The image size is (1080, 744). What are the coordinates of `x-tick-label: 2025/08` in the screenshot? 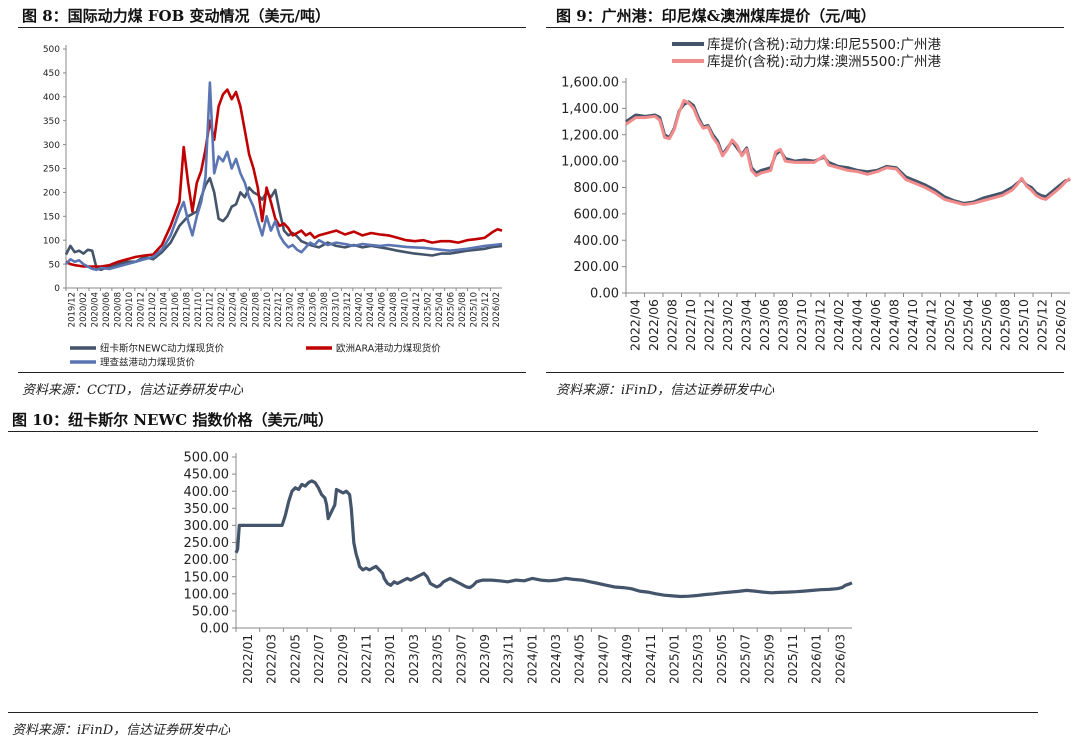 It's located at (463, 309).